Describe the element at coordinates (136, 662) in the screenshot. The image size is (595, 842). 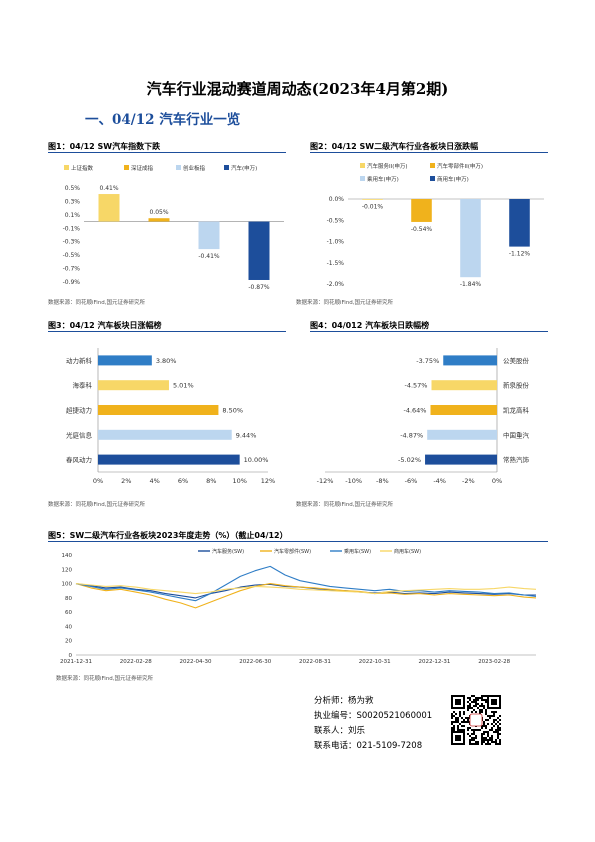
I see `x-tick-label: 2022-02-28` at that location.